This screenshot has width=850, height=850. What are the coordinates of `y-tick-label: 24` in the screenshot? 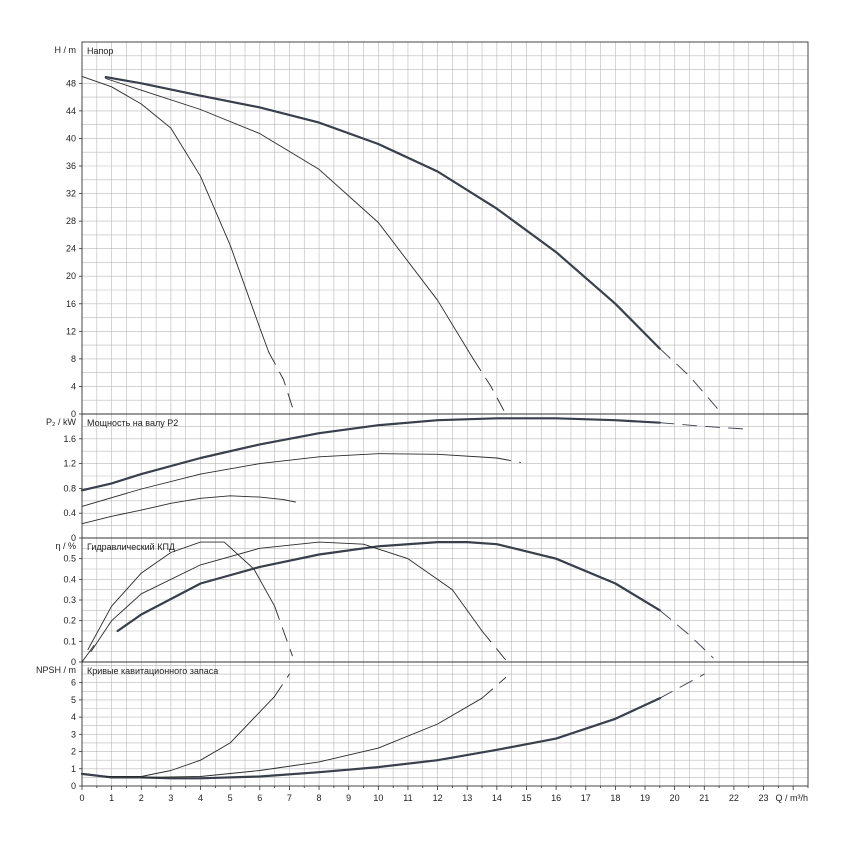 It's located at (71, 249).